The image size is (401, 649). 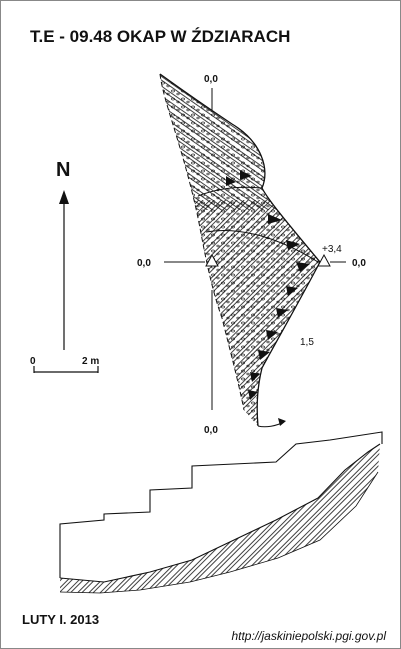 What do you see at coordinates (144, 263) in the screenshot?
I see `level-left: 0,0` at bounding box center [144, 263].